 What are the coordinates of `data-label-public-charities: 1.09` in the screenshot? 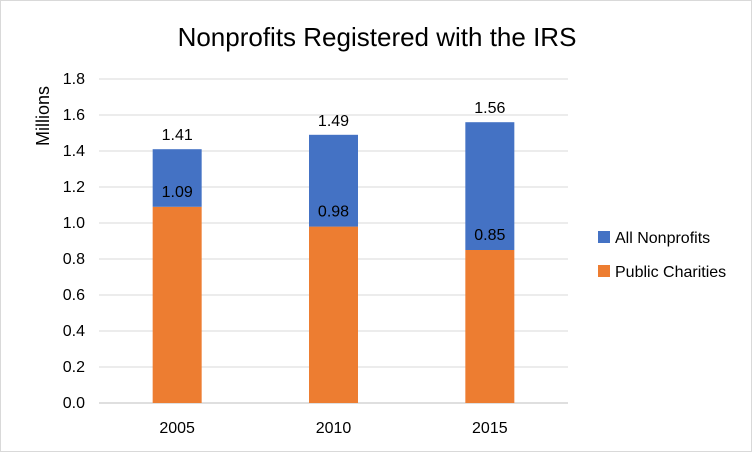 It's located at (177, 192).